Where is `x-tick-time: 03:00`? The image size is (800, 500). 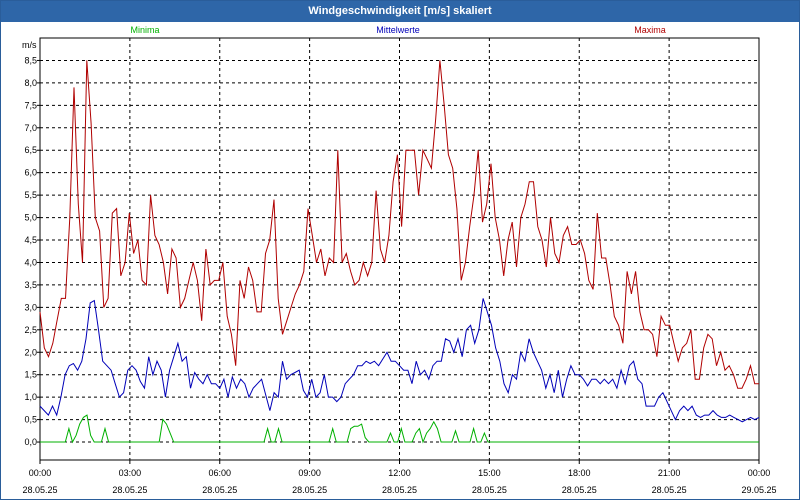
x-tick-time: 03:00 is located at coordinates (130, 473).